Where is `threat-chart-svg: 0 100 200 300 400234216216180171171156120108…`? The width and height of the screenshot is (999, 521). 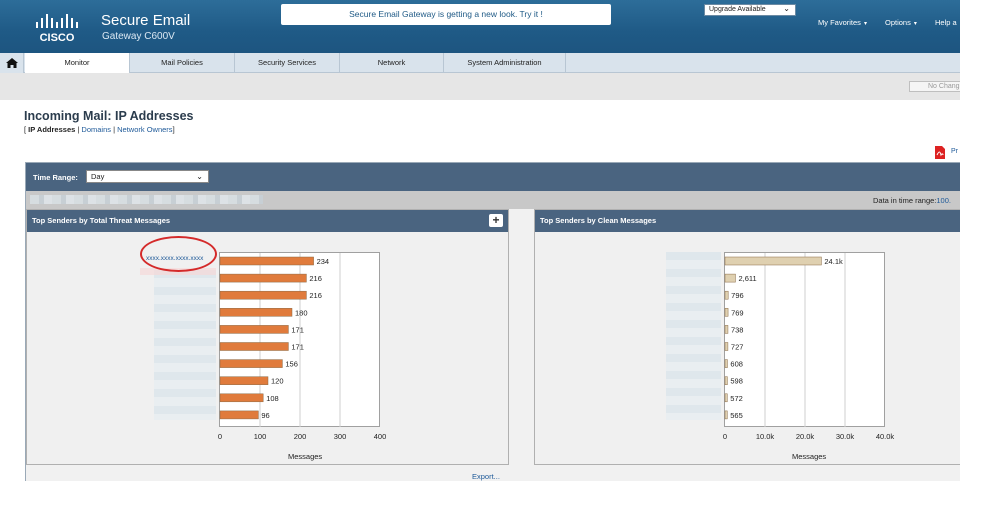
threat-chart-svg: 0 100 200 300 400234216216180171171156120108… is located at coordinates (302, 347).